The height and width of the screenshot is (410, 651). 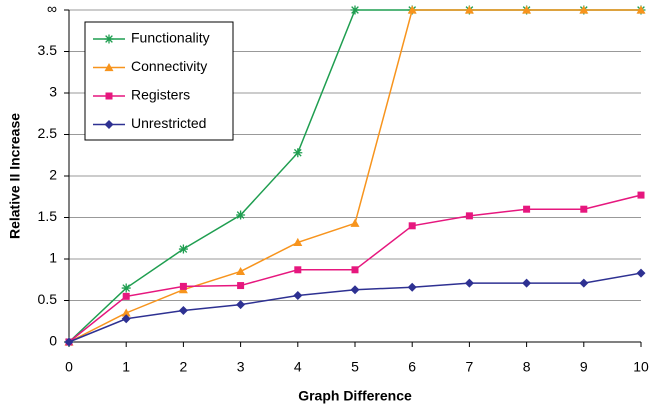 I want to click on x-tick-label: 7, so click(x=470, y=367).